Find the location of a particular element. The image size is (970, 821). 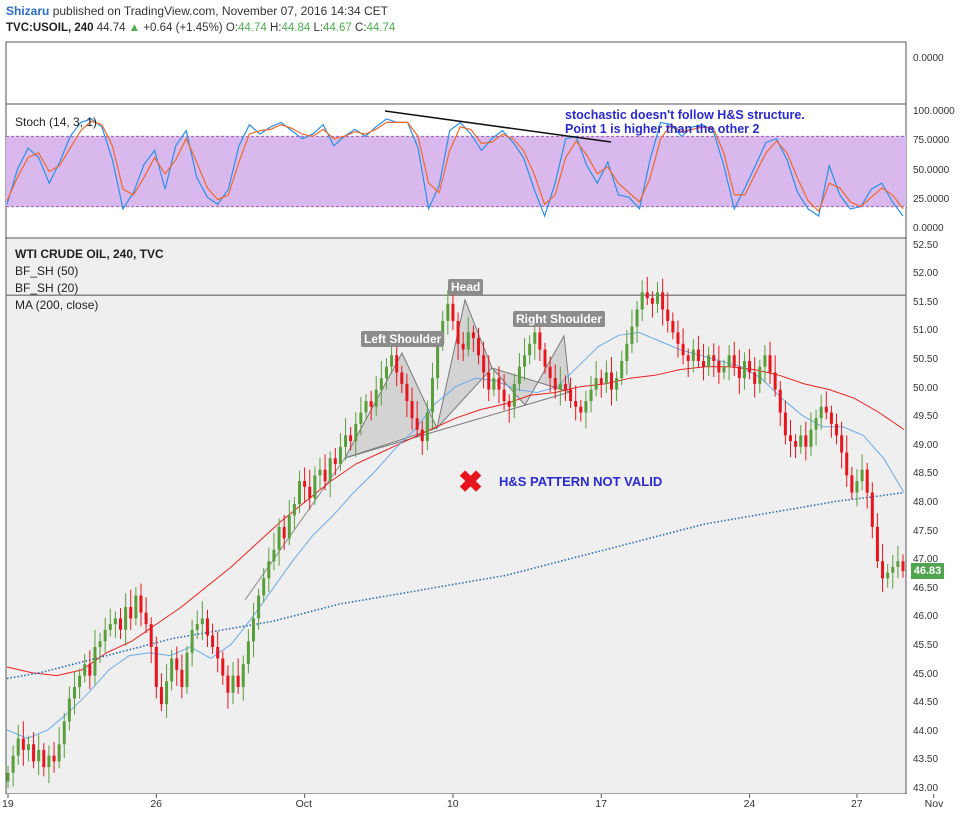

stoch-label: Stoch (14, 3, 1) is located at coordinates (56, 122).